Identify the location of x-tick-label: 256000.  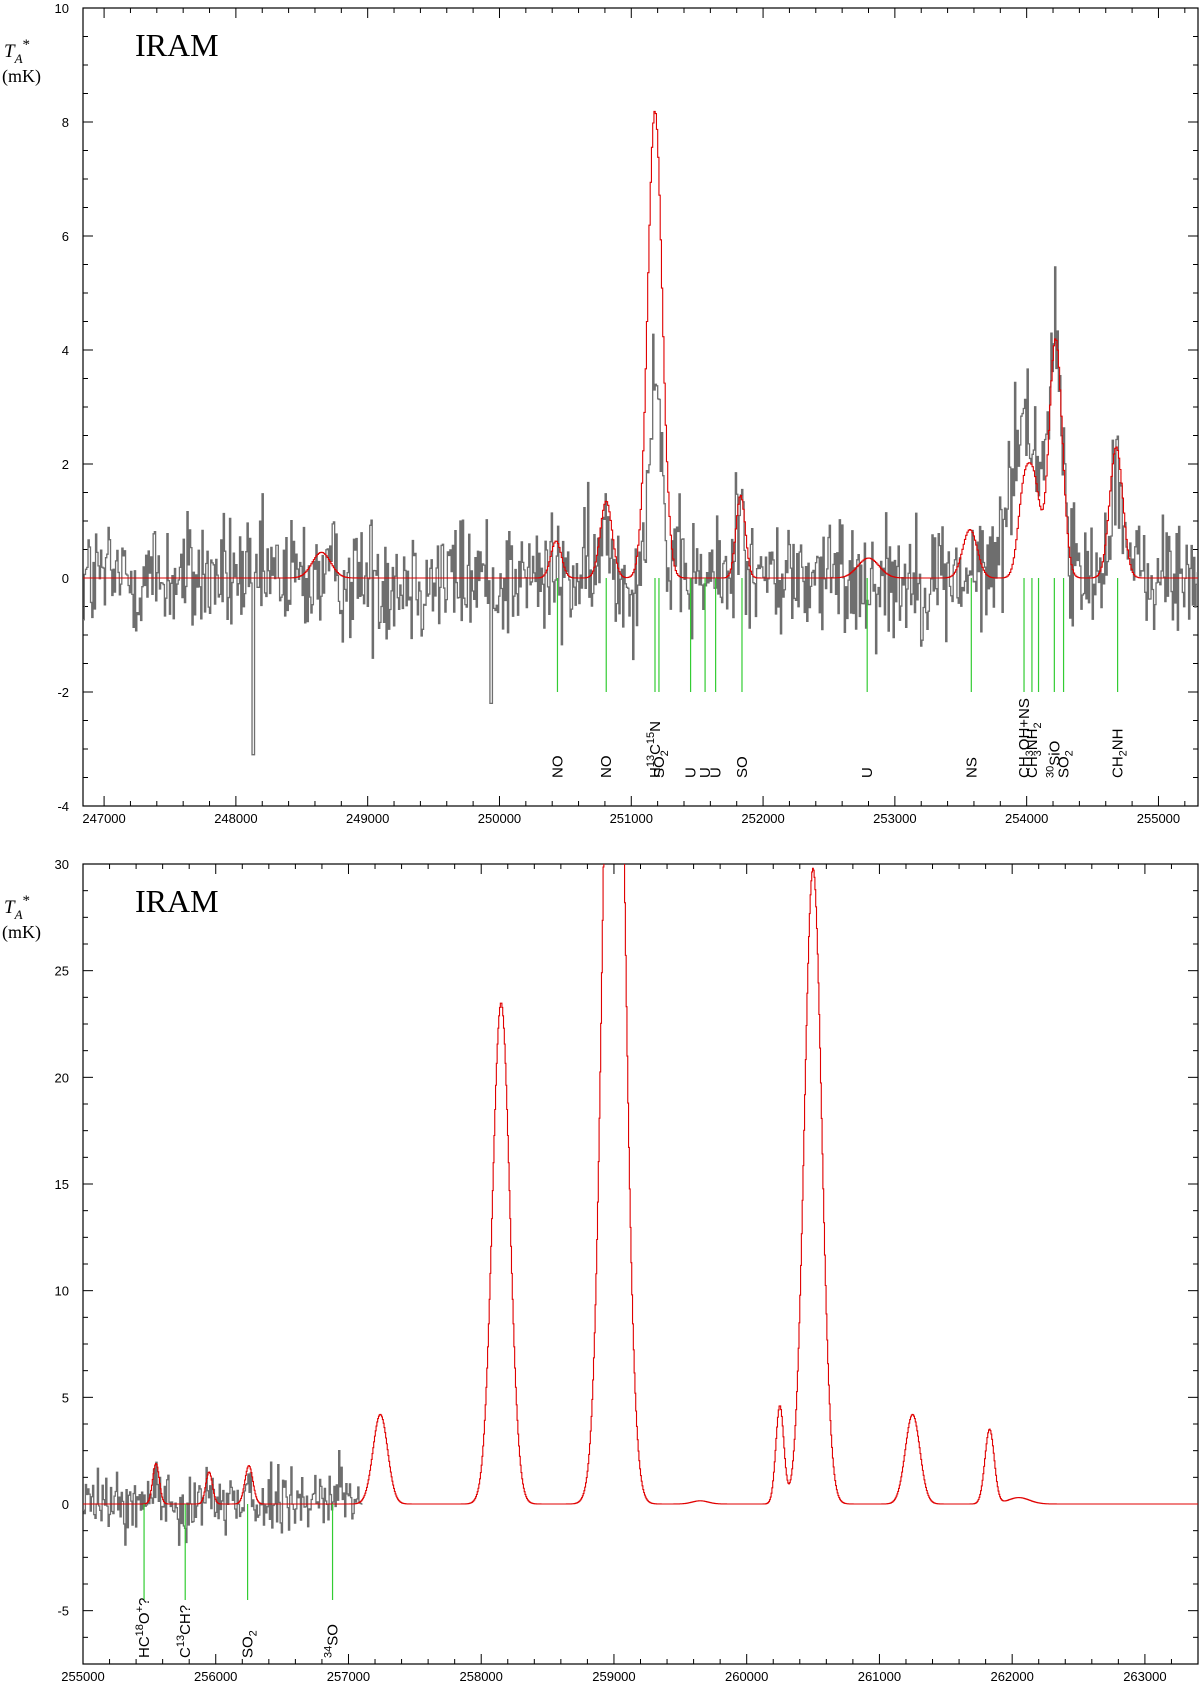
(215, 1676).